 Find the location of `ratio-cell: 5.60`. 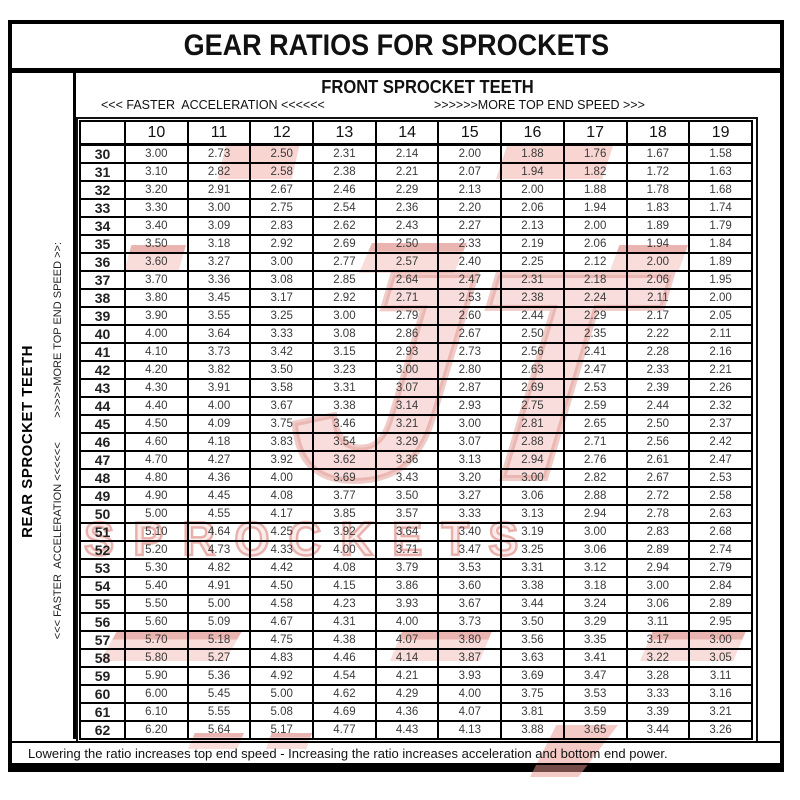

ratio-cell: 5.60 is located at coordinates (156, 622).